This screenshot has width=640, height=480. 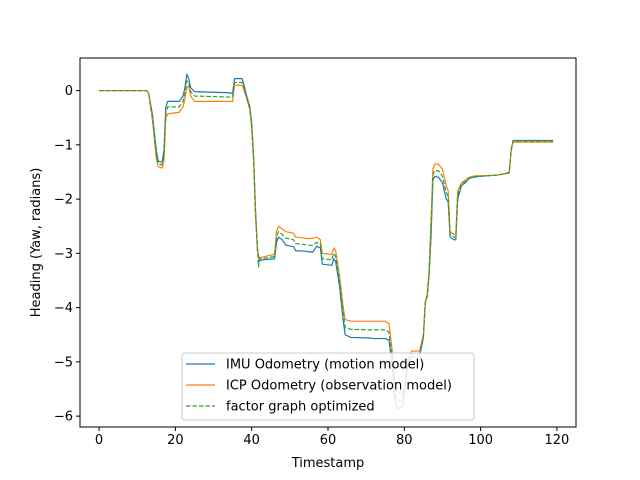 What do you see at coordinates (63, 145) in the screenshot?
I see `y-tick-label: −1` at bounding box center [63, 145].